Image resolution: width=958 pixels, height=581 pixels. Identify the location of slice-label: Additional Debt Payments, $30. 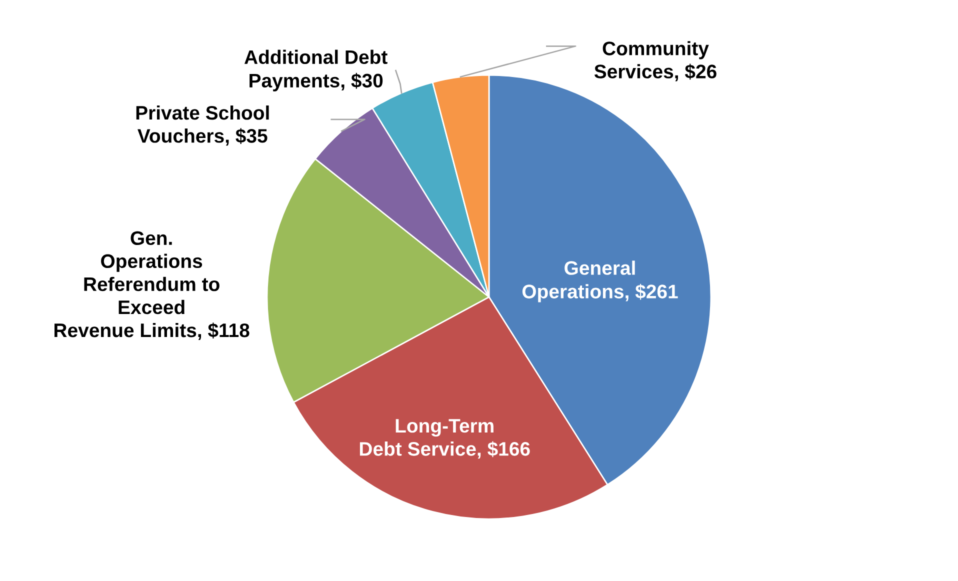
(316, 71).